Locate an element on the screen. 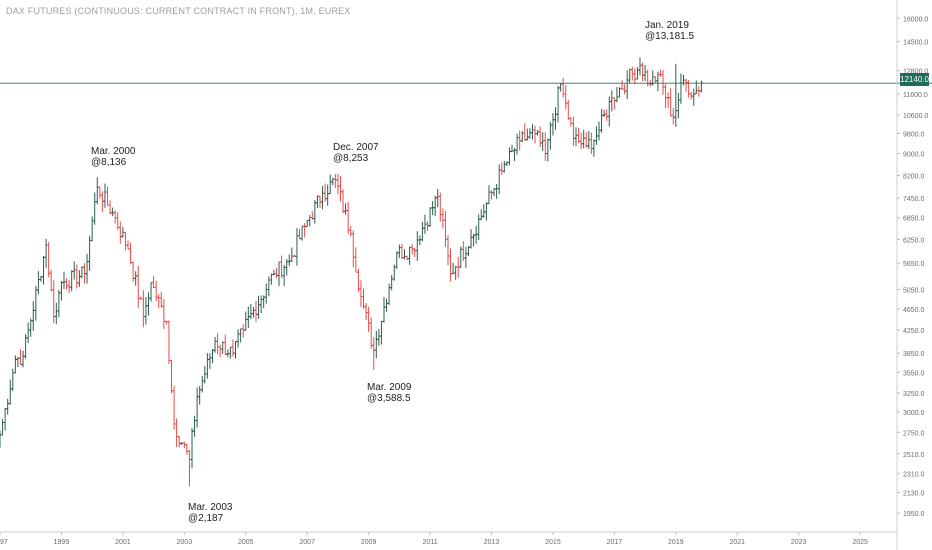  y-tick-label: 2510.0 is located at coordinates (914, 455).